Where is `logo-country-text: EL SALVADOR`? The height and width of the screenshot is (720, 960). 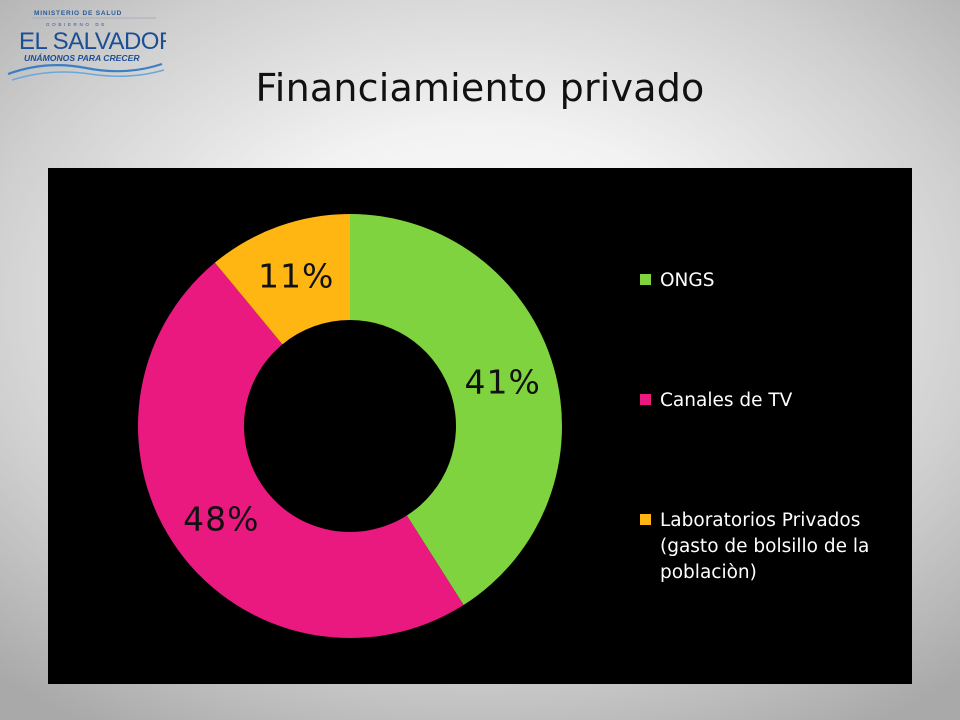
logo-country-text: EL SALVADOR is located at coordinates (92, 41).